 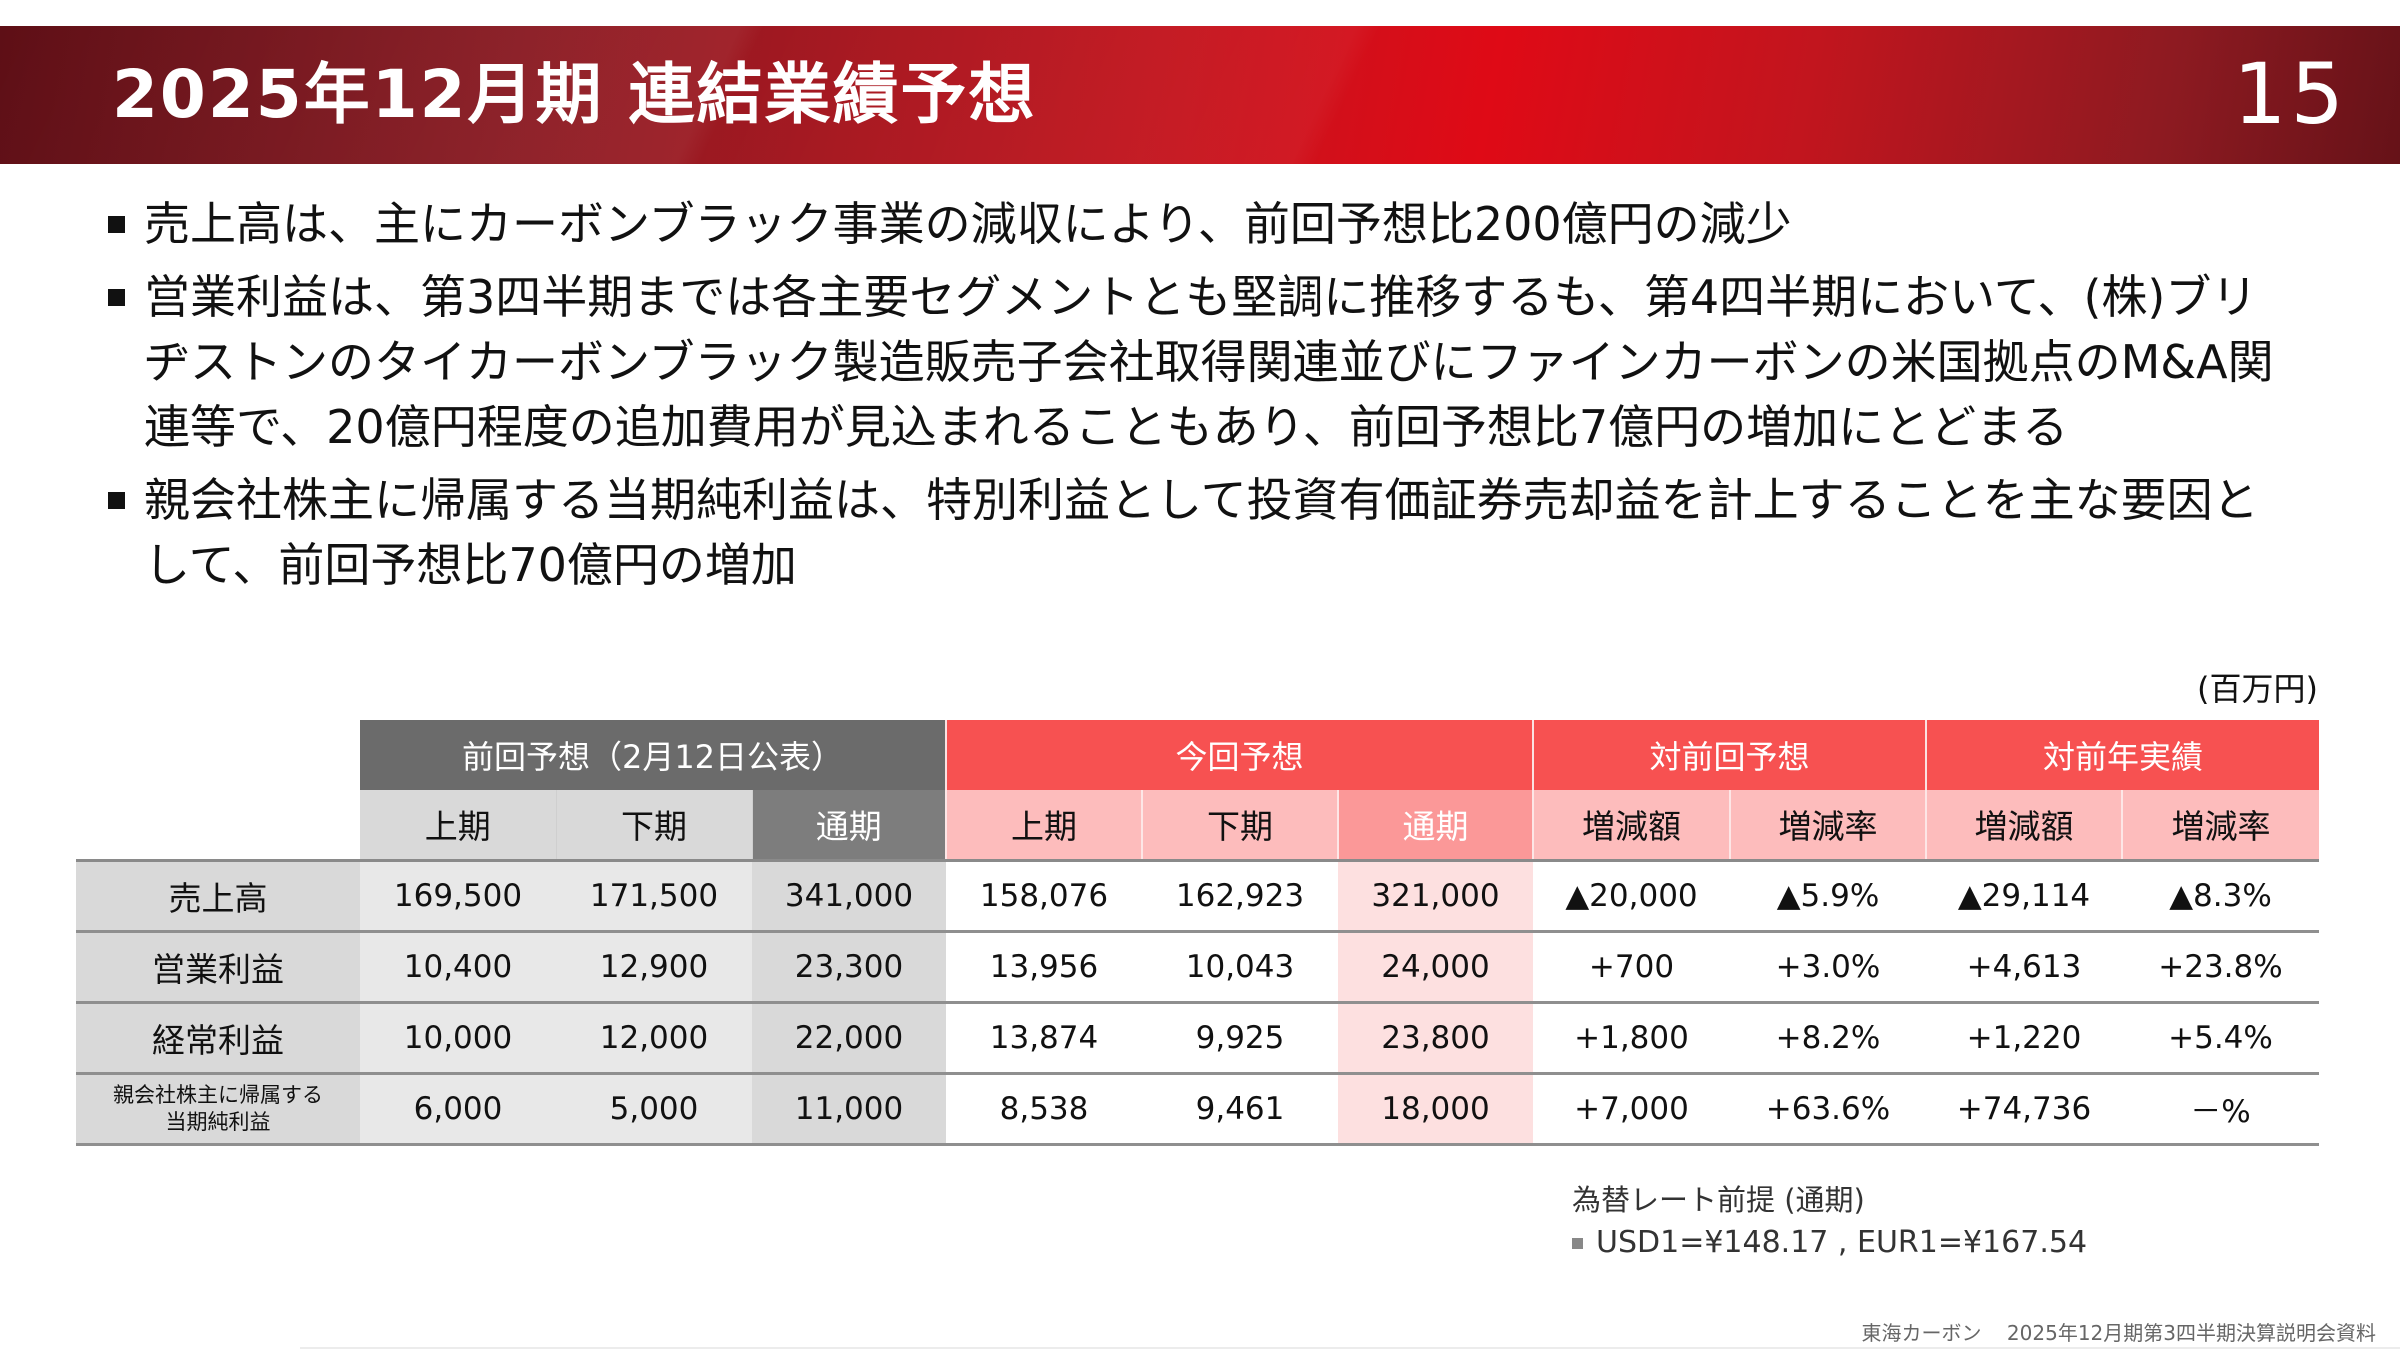 What do you see at coordinates (654, 1109) in the screenshot?
I see `cell-prev-h2: 5,000` at bounding box center [654, 1109].